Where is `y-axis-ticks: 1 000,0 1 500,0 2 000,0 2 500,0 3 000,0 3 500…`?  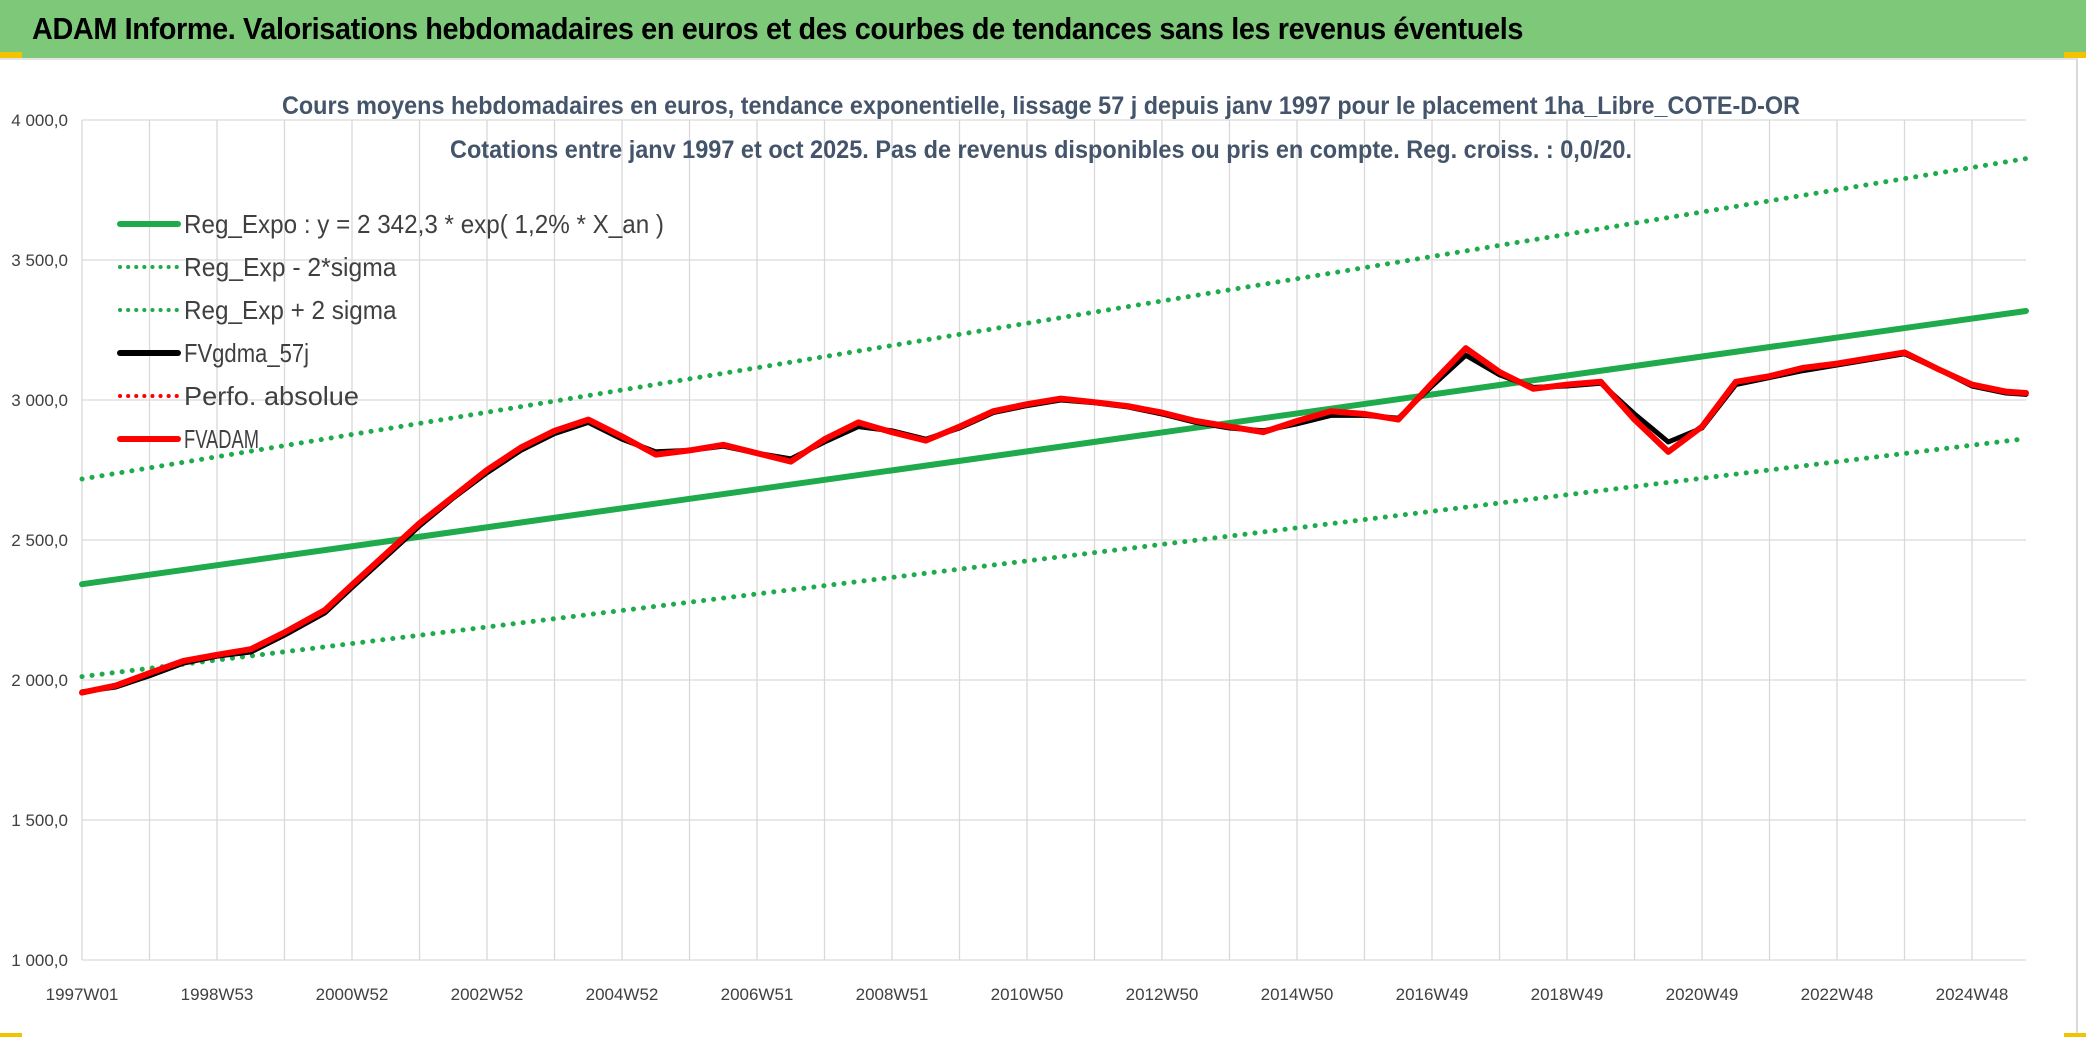
y-axis-ticks: 1 000,0 1 500,0 2 000,0 2 500,0 3 000,0 3 500… is located at coordinates (39, 540).